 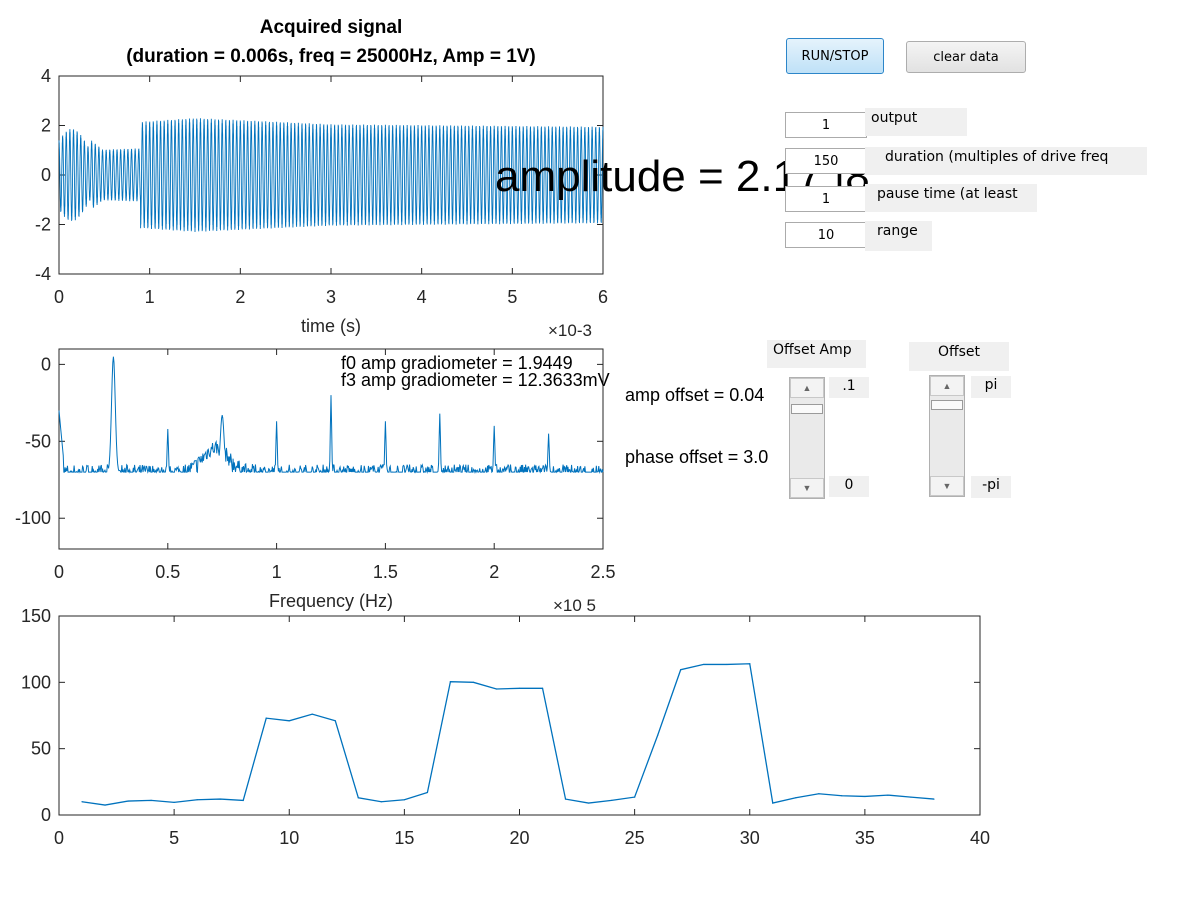 I want to click on x-tick-label: 15, so click(x=404, y=838).